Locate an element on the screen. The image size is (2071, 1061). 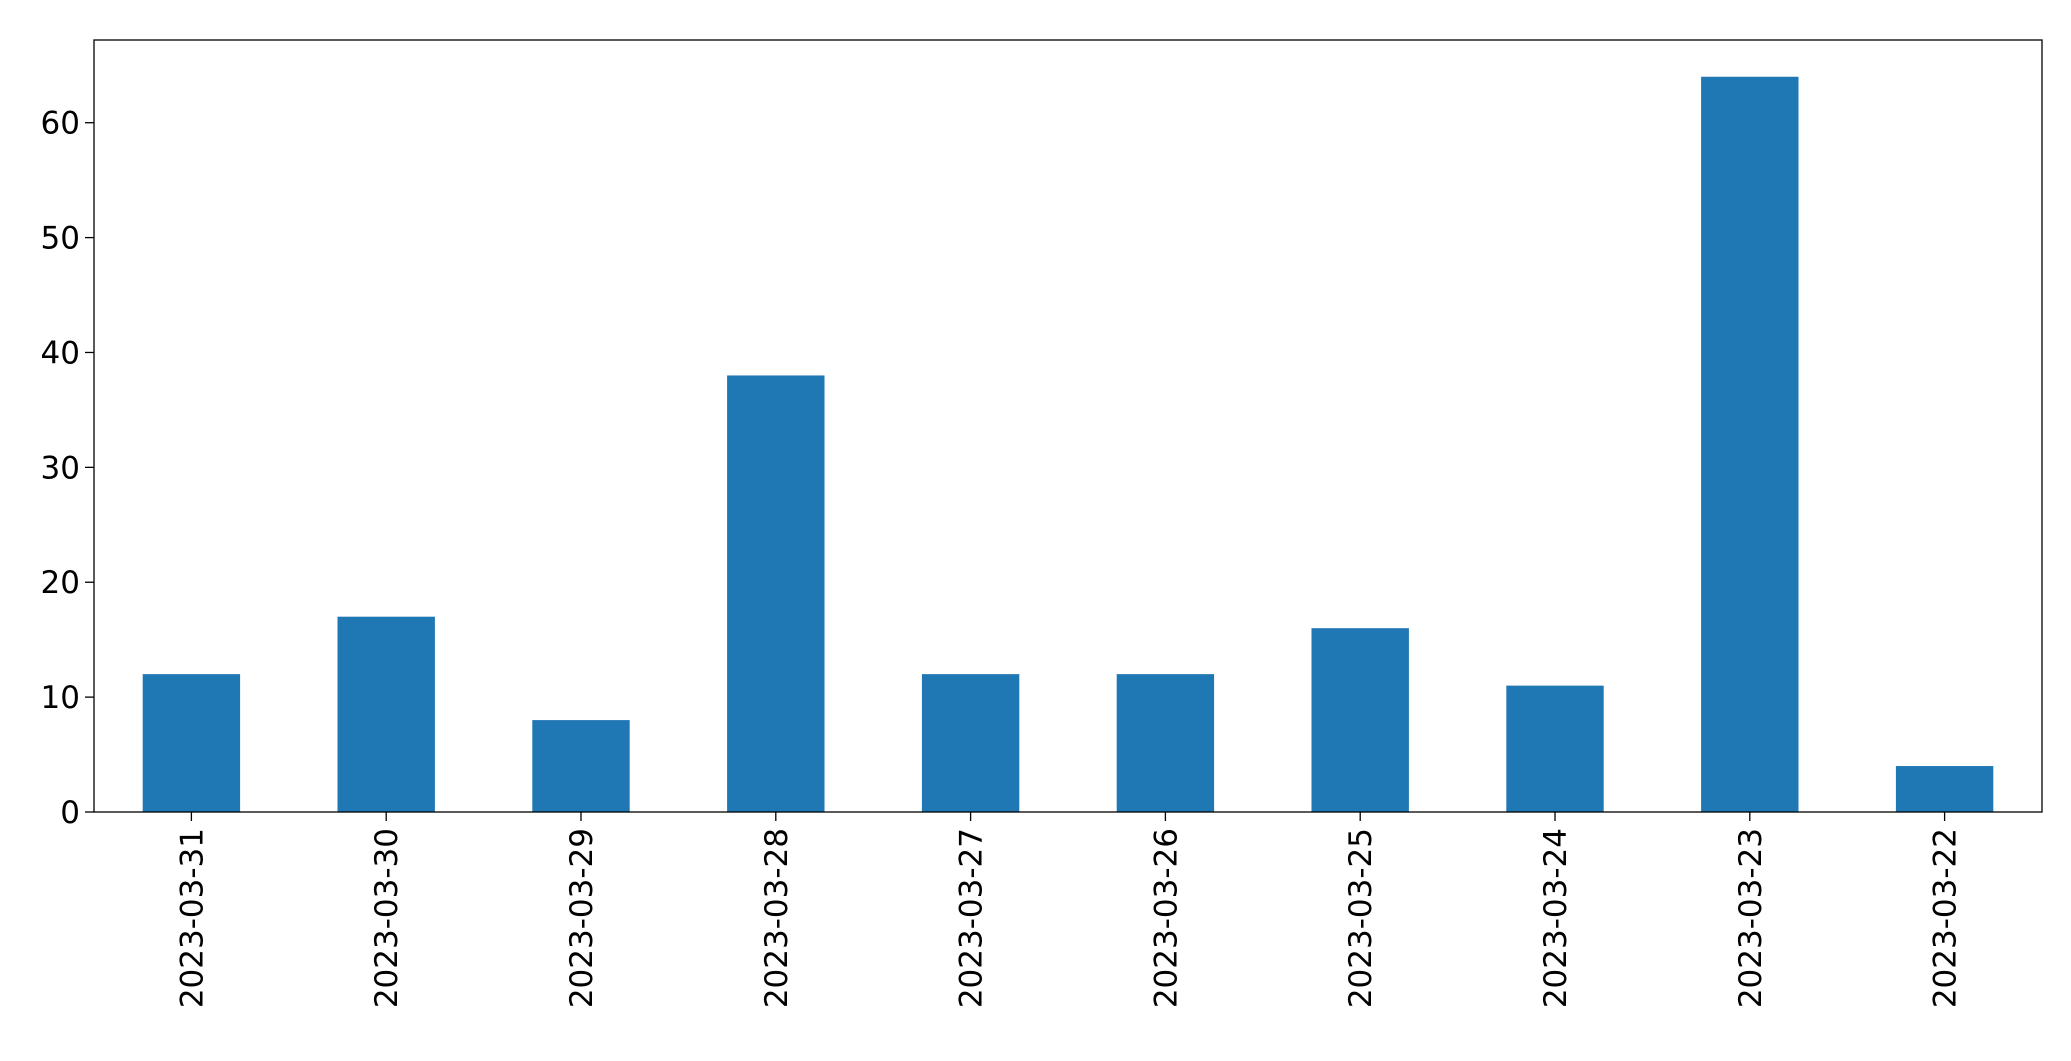
x-tick-label: 2023-03-25 is located at coordinates (1361, 918).